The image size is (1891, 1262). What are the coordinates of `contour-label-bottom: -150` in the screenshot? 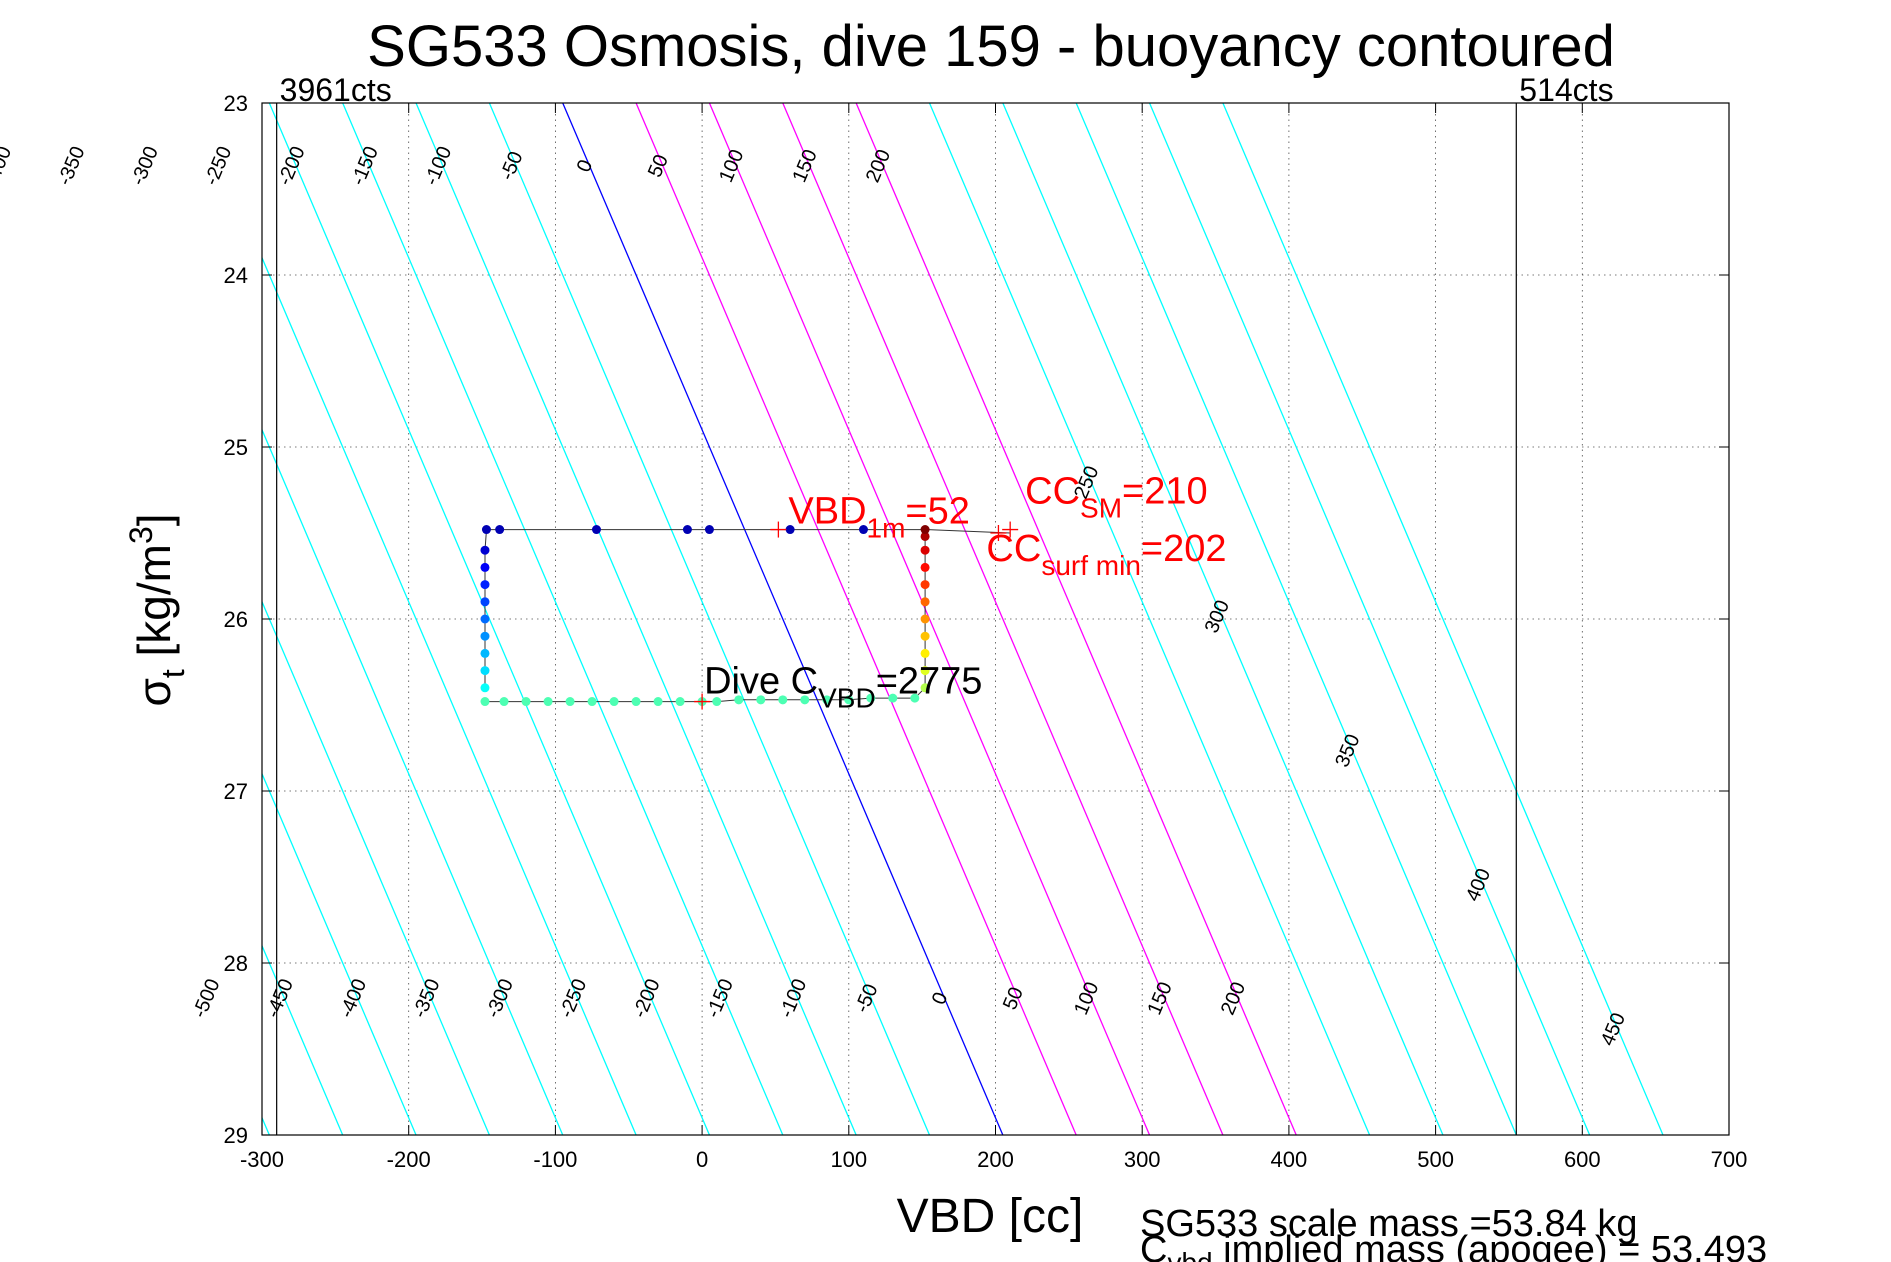 It's located at (720, 998).